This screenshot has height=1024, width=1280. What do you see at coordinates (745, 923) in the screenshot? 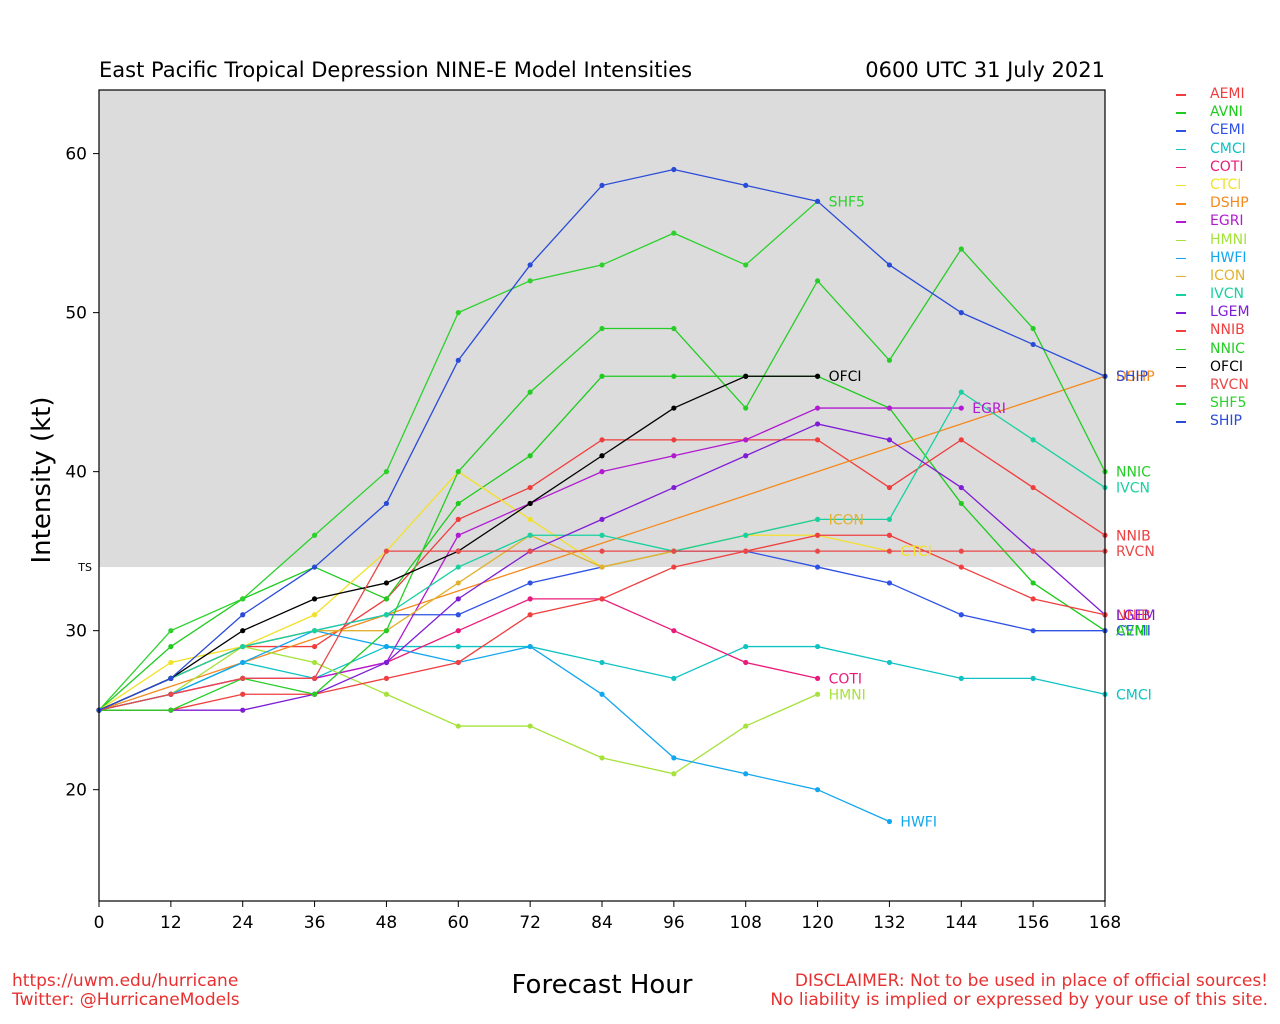
I see `x-tick-label: 108` at bounding box center [745, 923].